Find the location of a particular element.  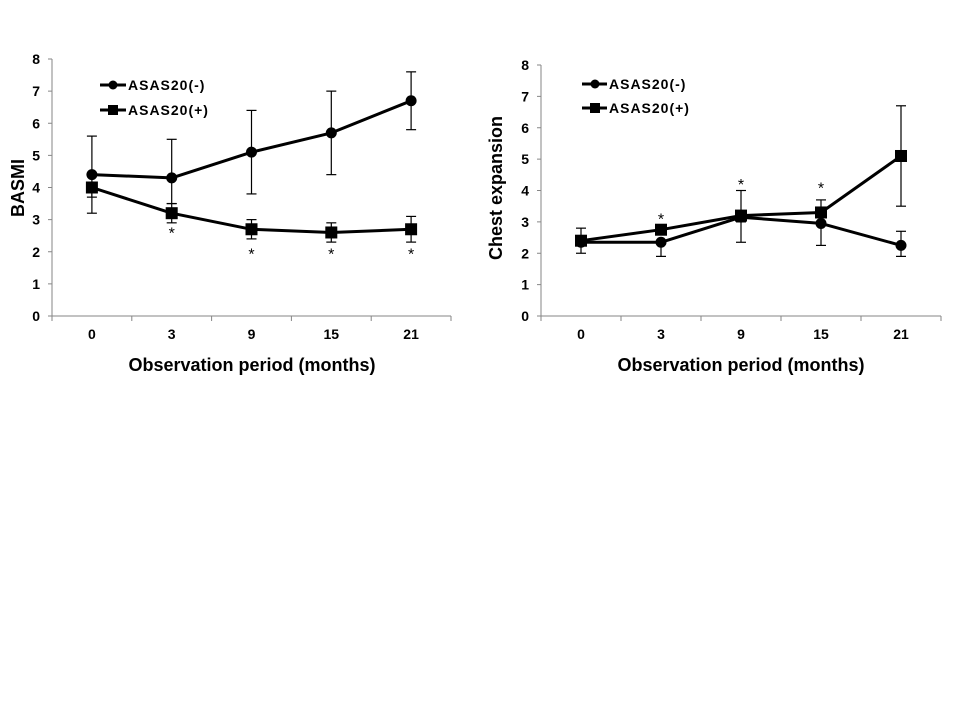

significance-markers: * * * is located at coordinates (741, 203).